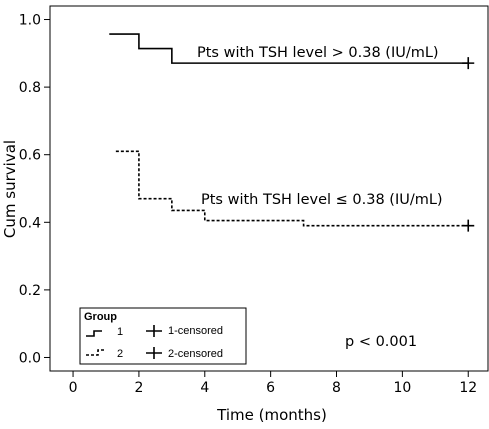 This screenshot has width=489, height=429. I want to click on y-tick-label: 1.0, so click(30, 21).